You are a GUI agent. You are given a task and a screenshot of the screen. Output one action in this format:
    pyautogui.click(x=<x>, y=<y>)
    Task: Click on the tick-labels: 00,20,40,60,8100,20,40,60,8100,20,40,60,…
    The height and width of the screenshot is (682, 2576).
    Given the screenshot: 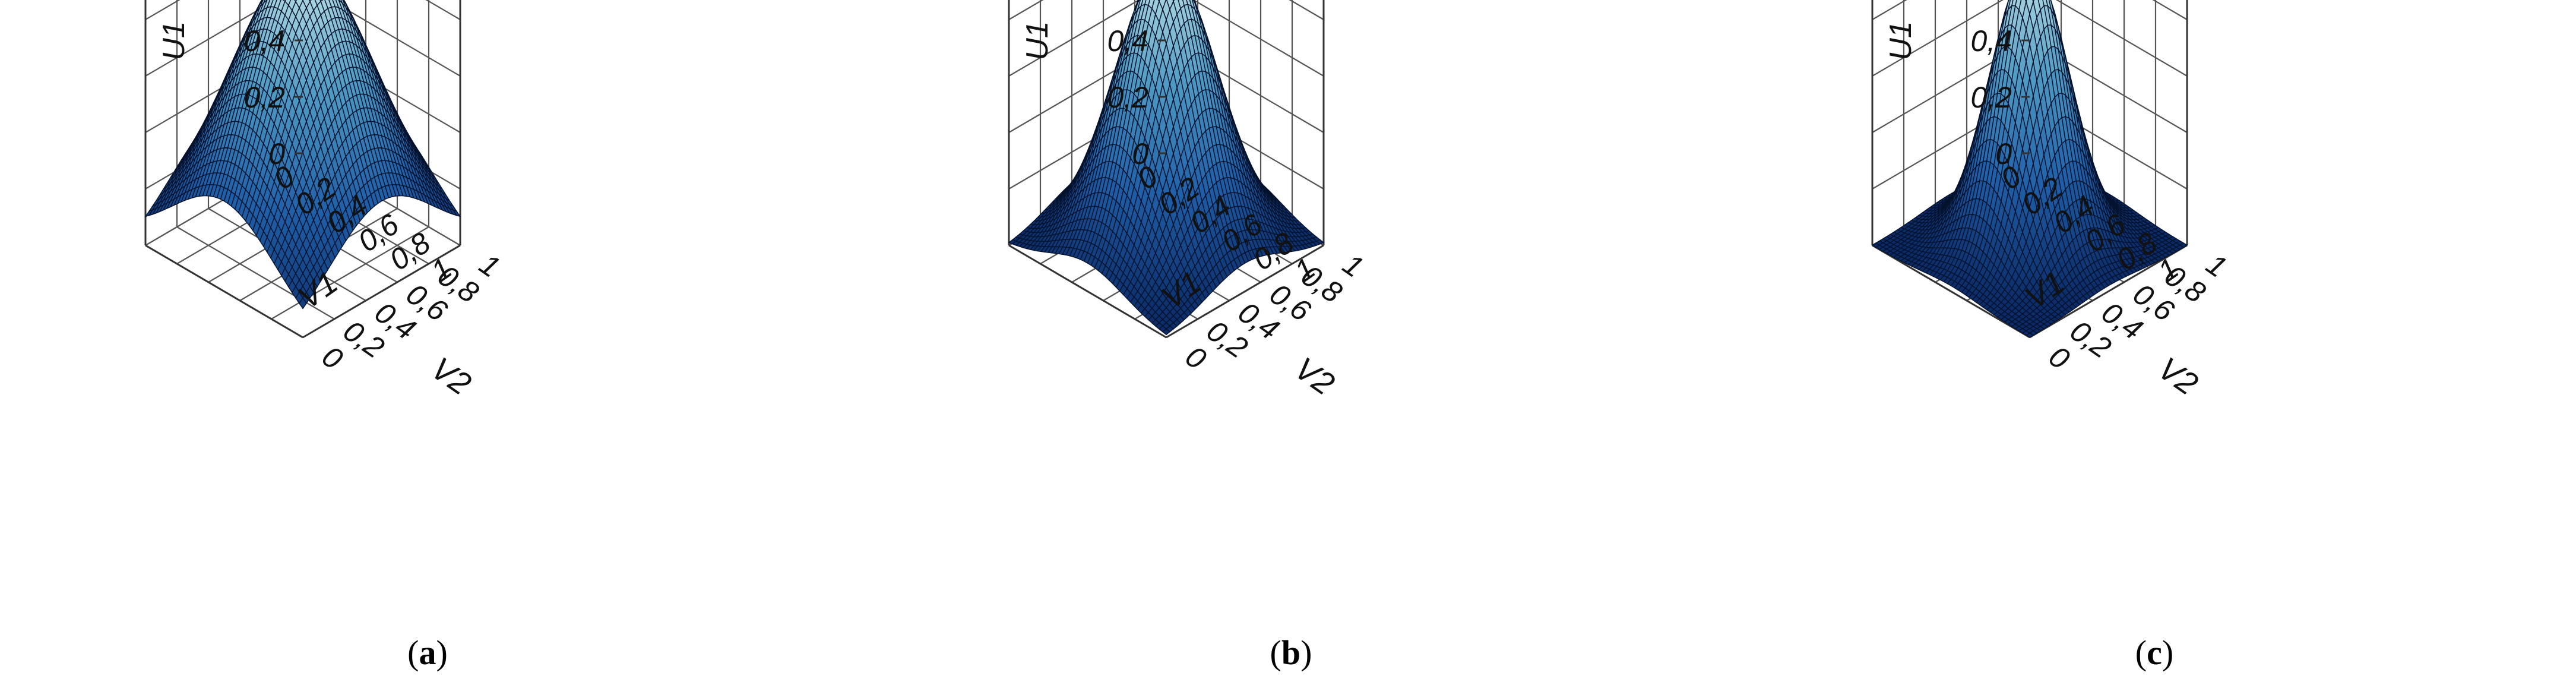 What is the action you would take?
    pyautogui.click(x=374, y=188)
    